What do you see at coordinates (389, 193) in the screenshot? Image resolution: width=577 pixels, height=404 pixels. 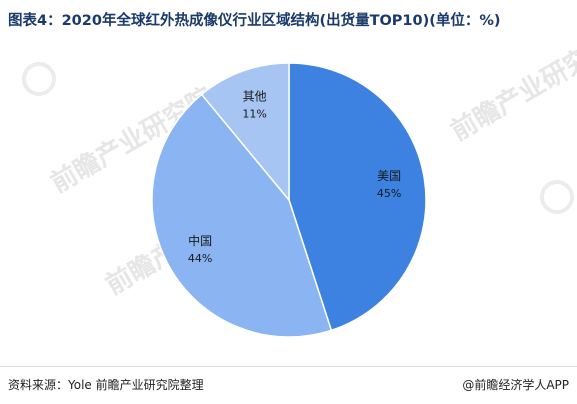 I see `slice-value-label: 45%` at bounding box center [389, 193].